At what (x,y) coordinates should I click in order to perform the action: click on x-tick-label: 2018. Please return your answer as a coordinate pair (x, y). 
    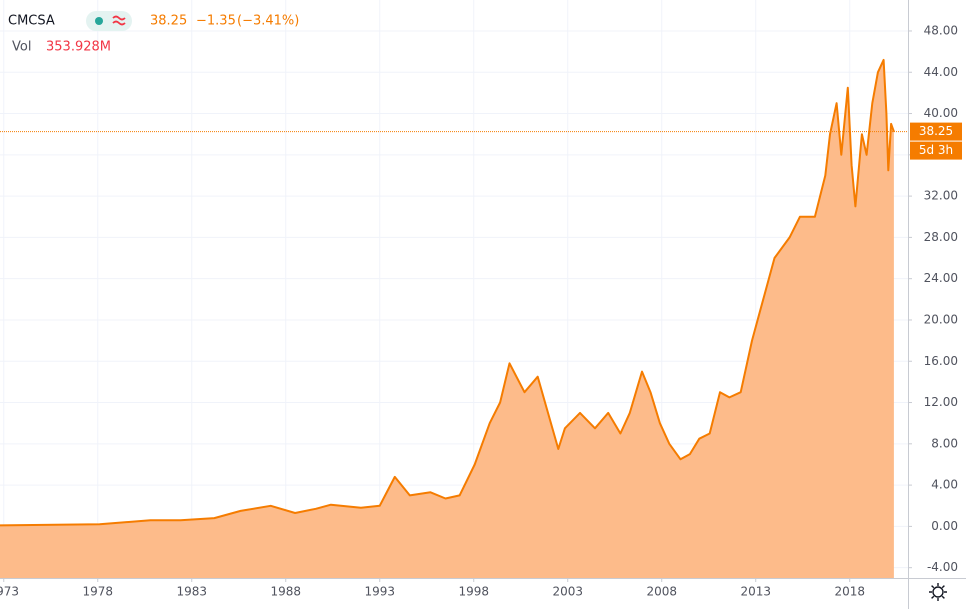
    Looking at the image, I should click on (849, 592).